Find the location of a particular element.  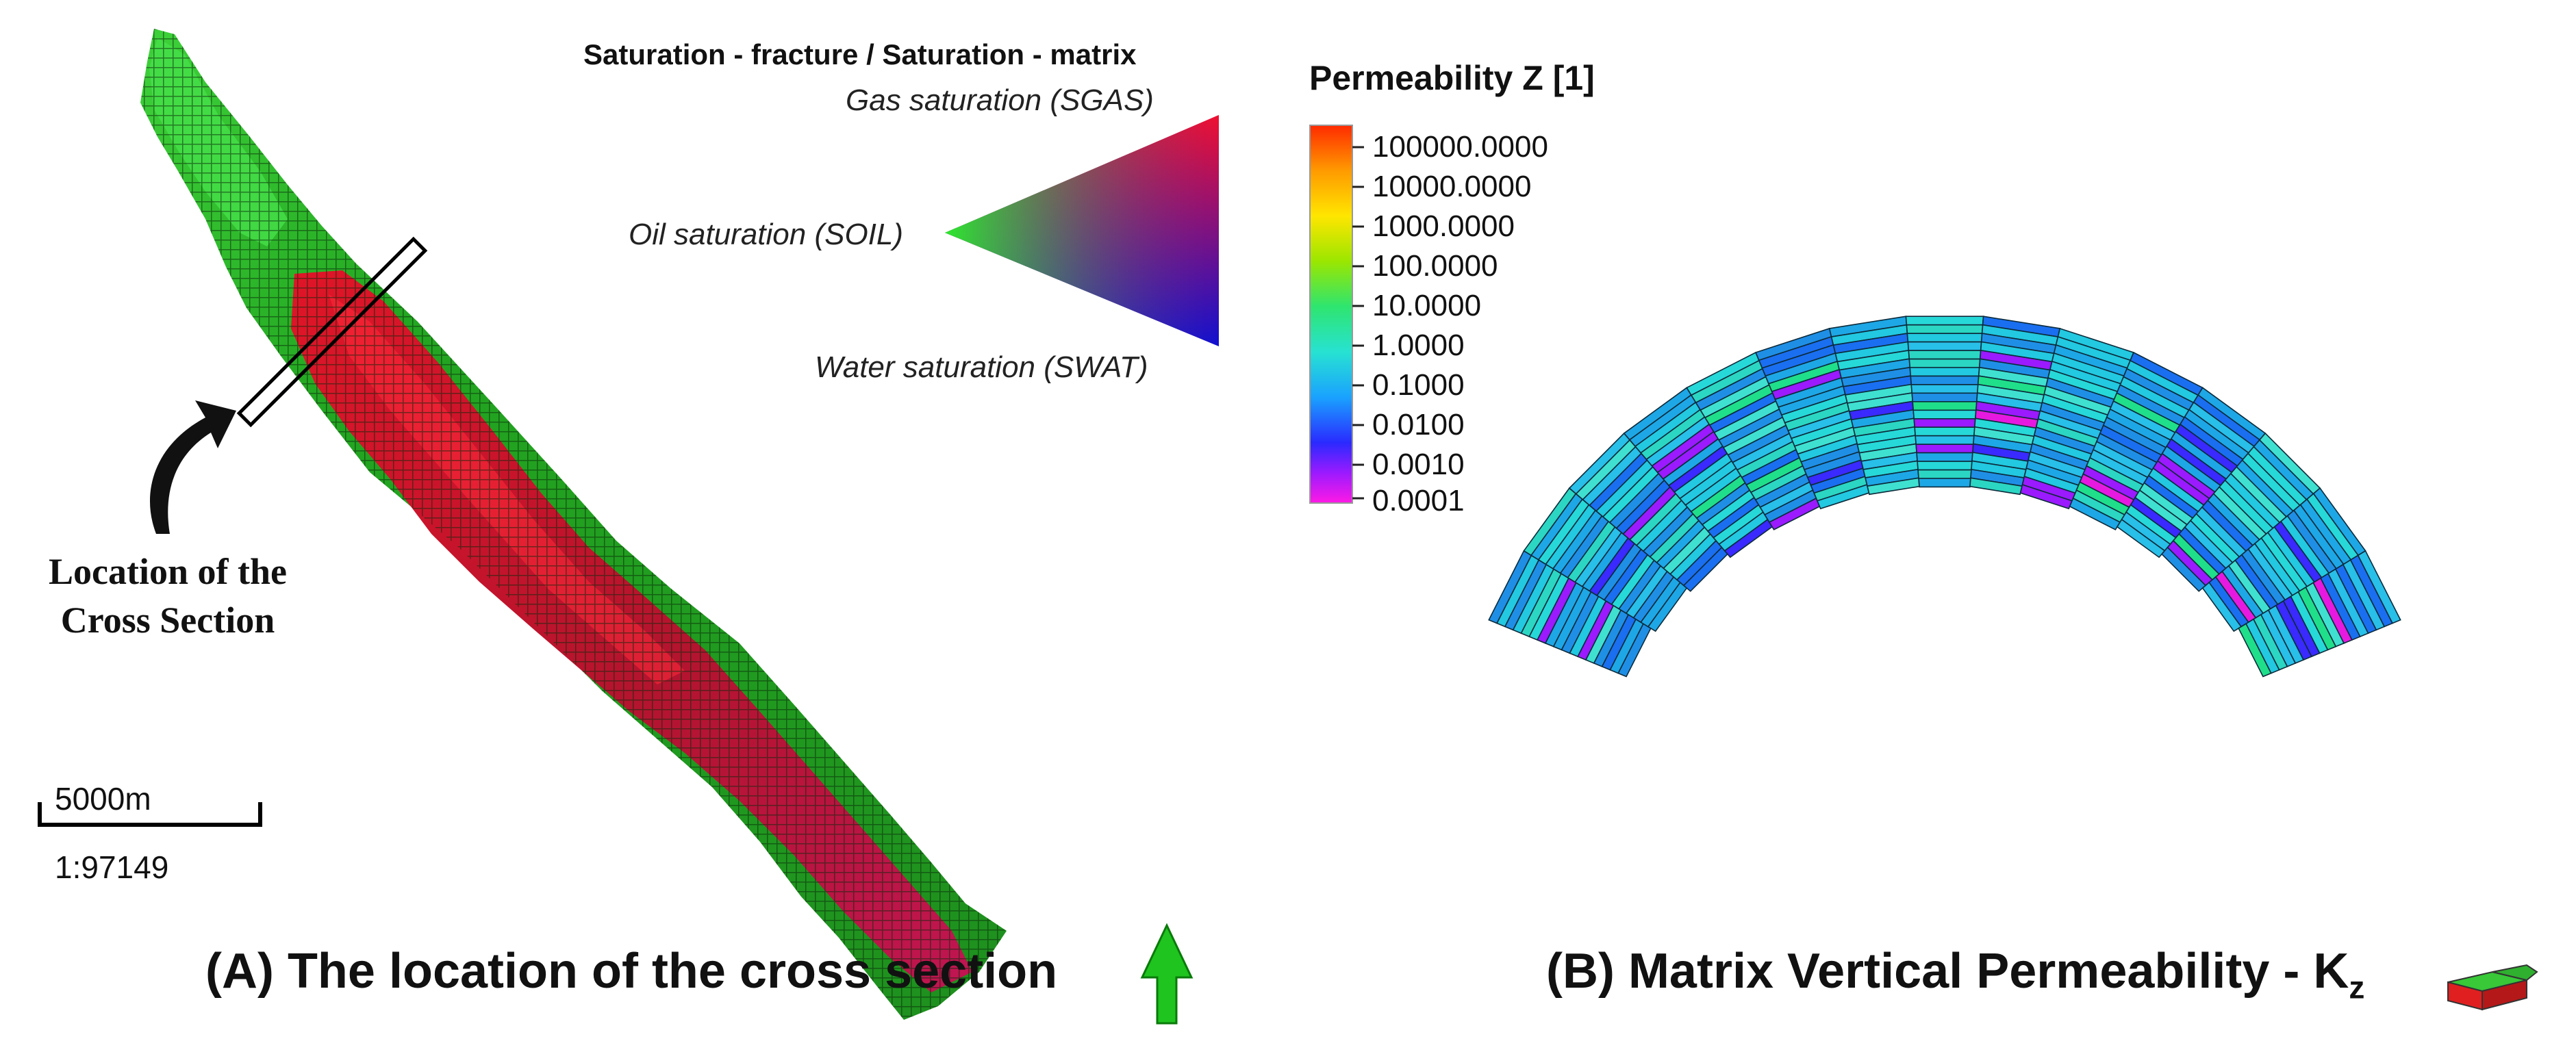

permeability-colorbar is located at coordinates (1336, 314).